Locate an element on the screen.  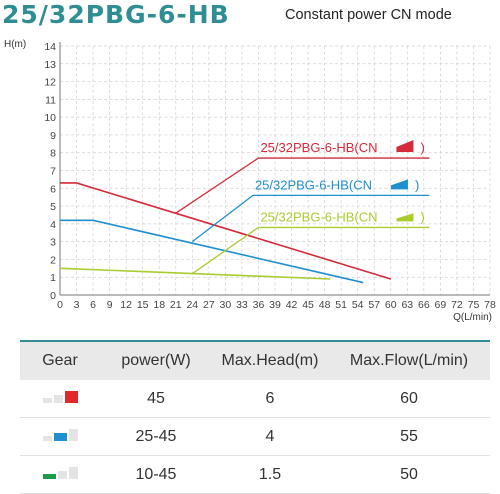
y-tick-label: 4 is located at coordinates (53, 225).